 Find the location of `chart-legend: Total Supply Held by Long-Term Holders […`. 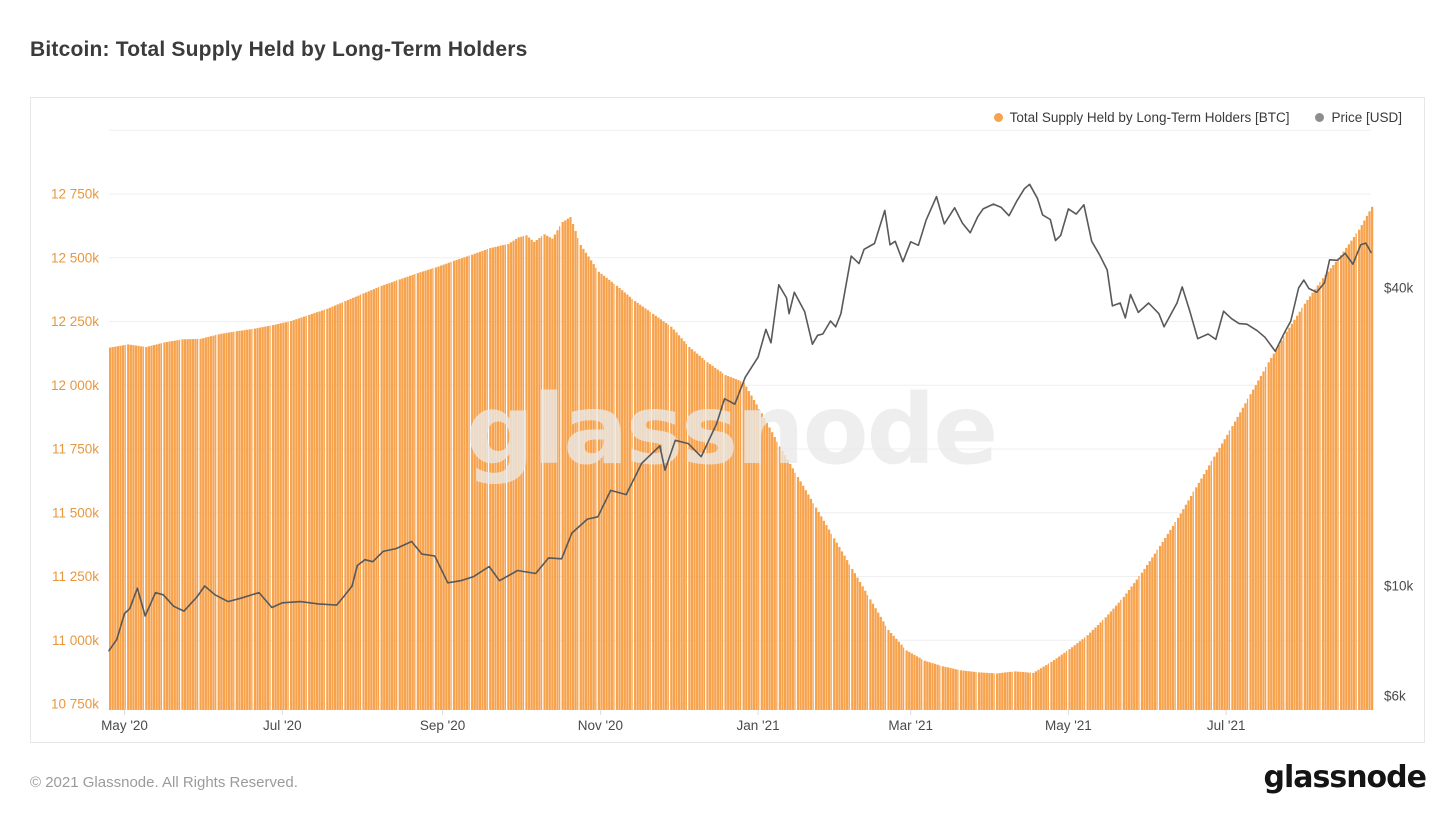

chart-legend: Total Supply Held by Long-Term Holders [… is located at coordinates (1197, 117).